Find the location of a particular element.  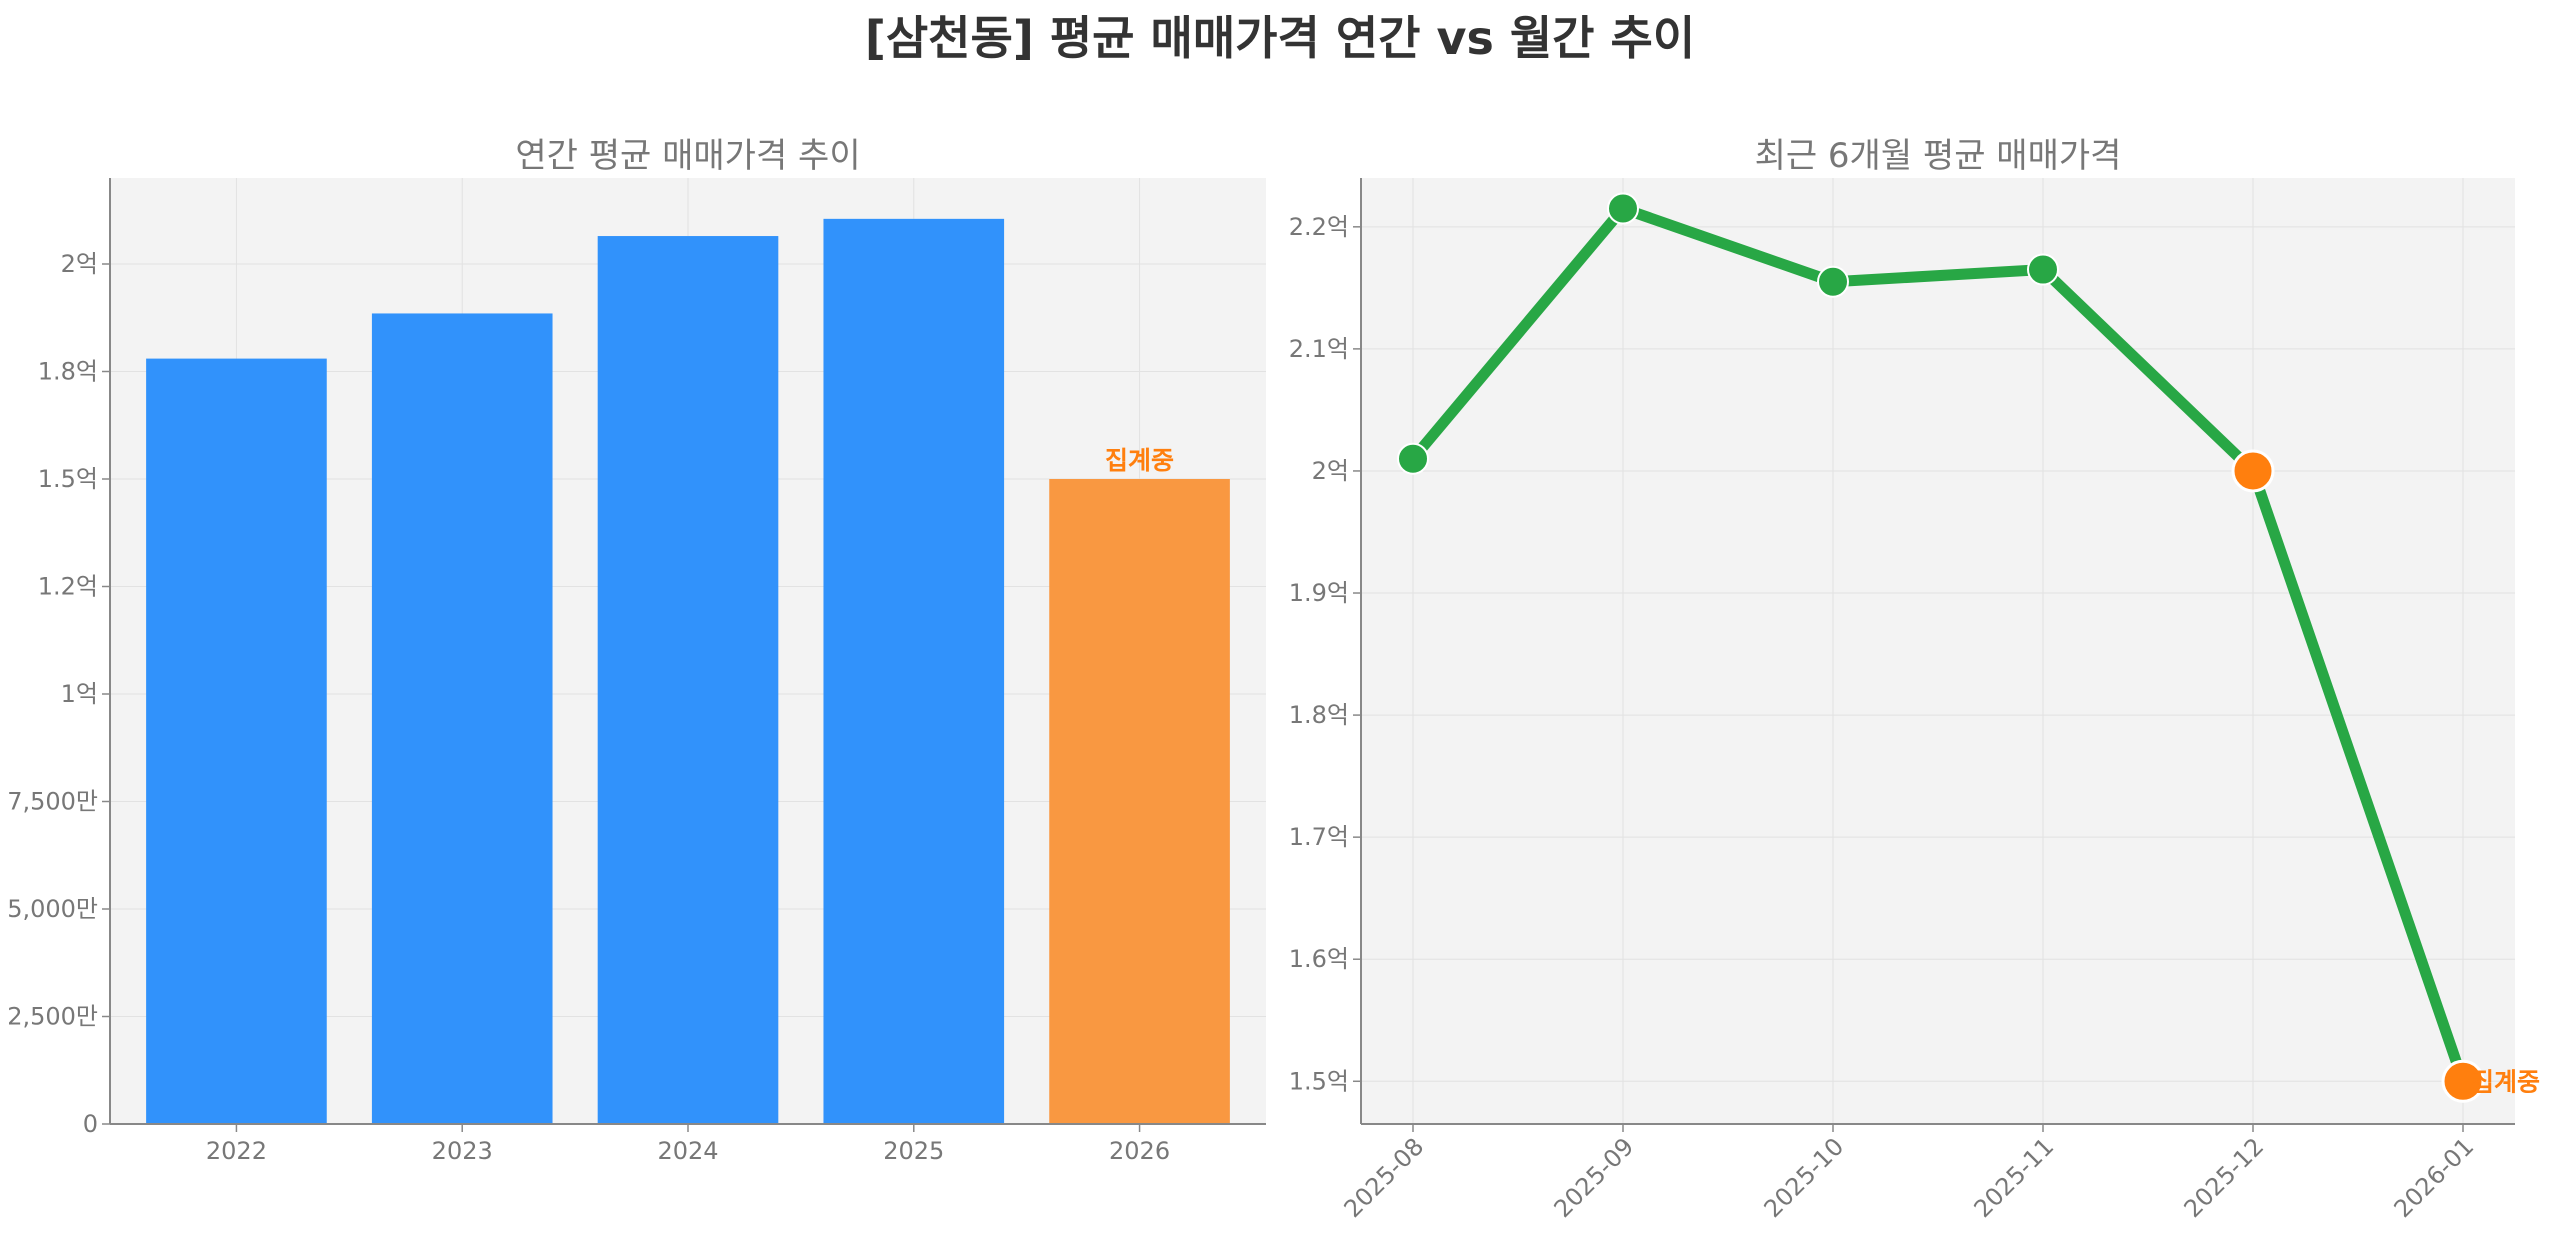

y-tick-label: 2.1억 is located at coordinates (1319, 349).